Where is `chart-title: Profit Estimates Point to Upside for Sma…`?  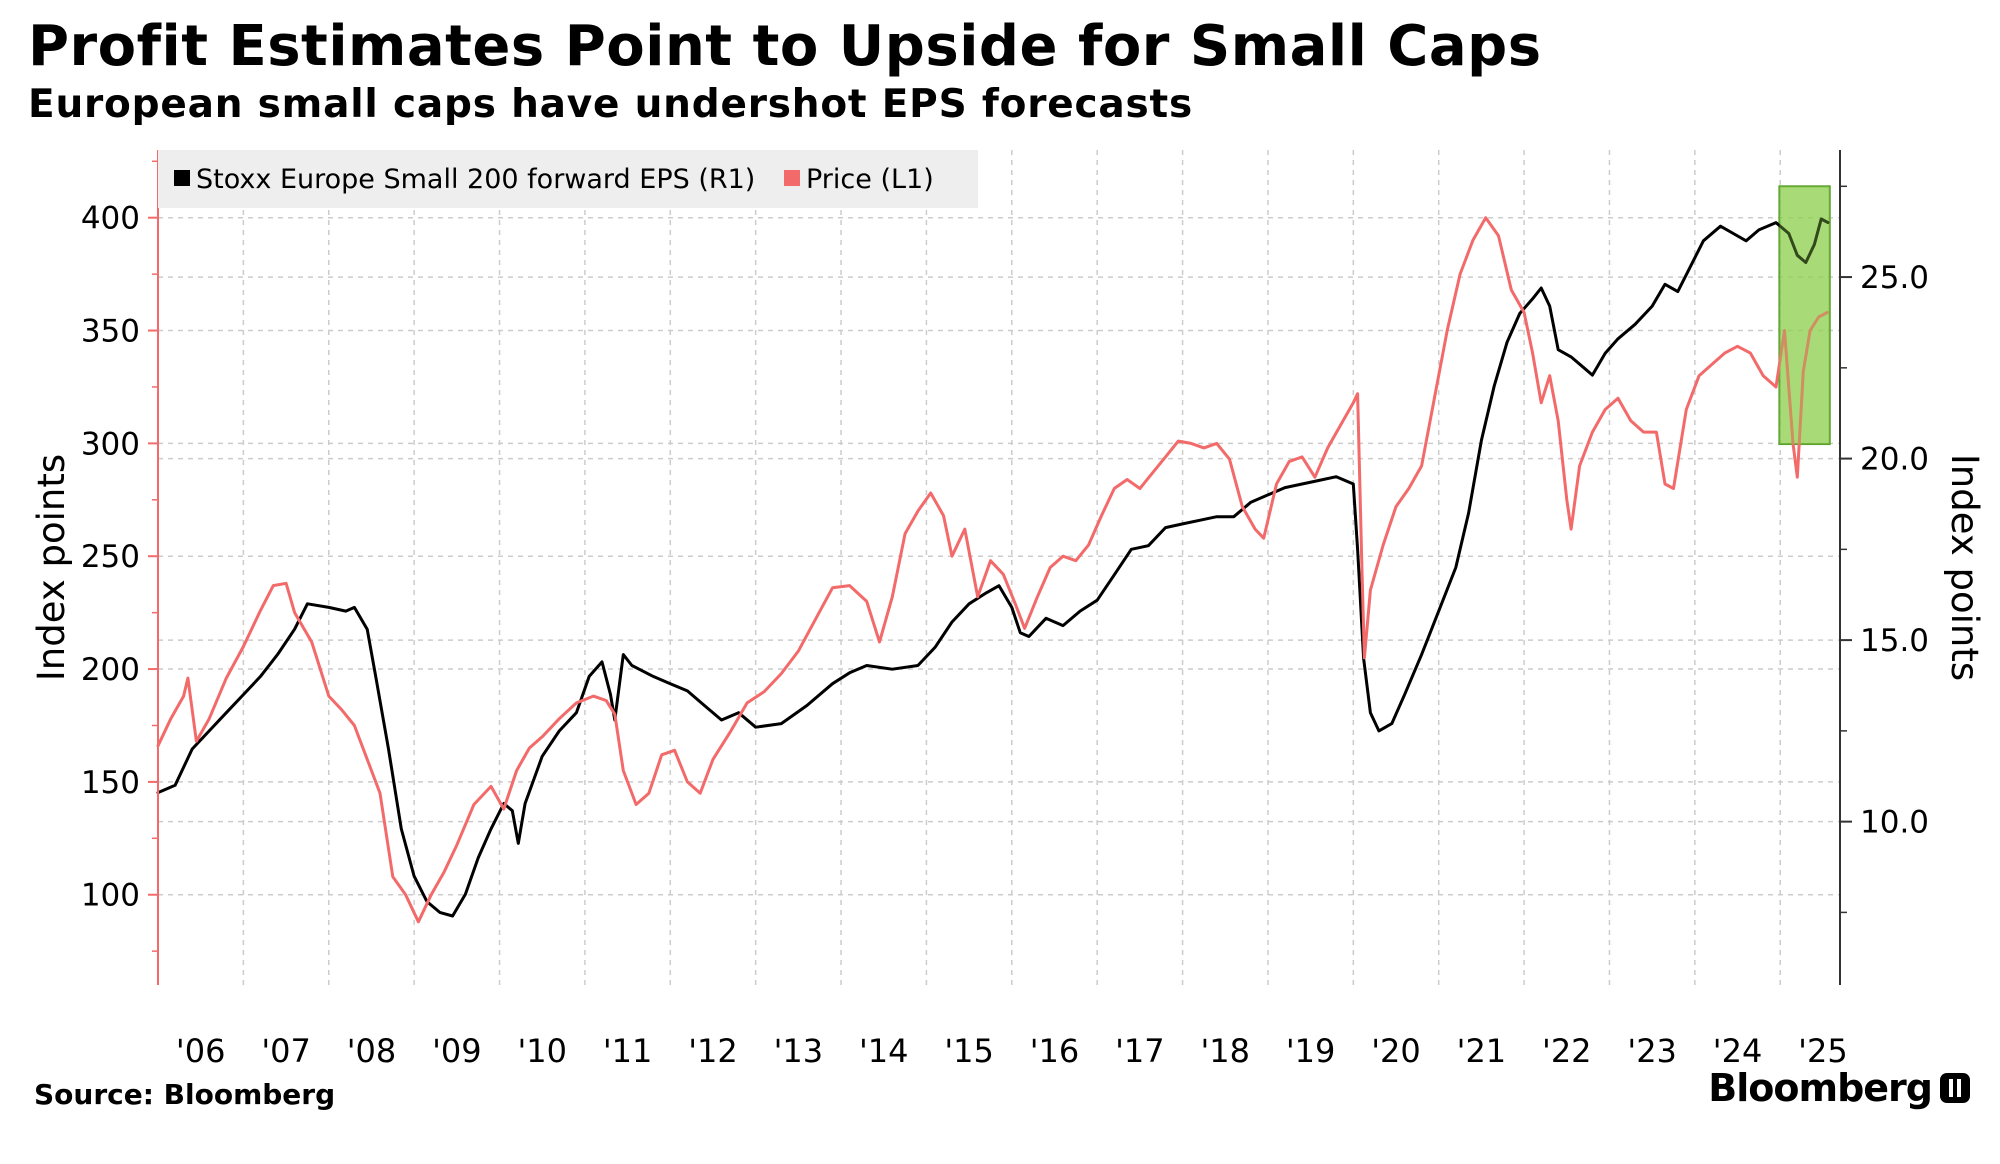 chart-title: Profit Estimates Point to Upside for Sma… is located at coordinates (785, 46).